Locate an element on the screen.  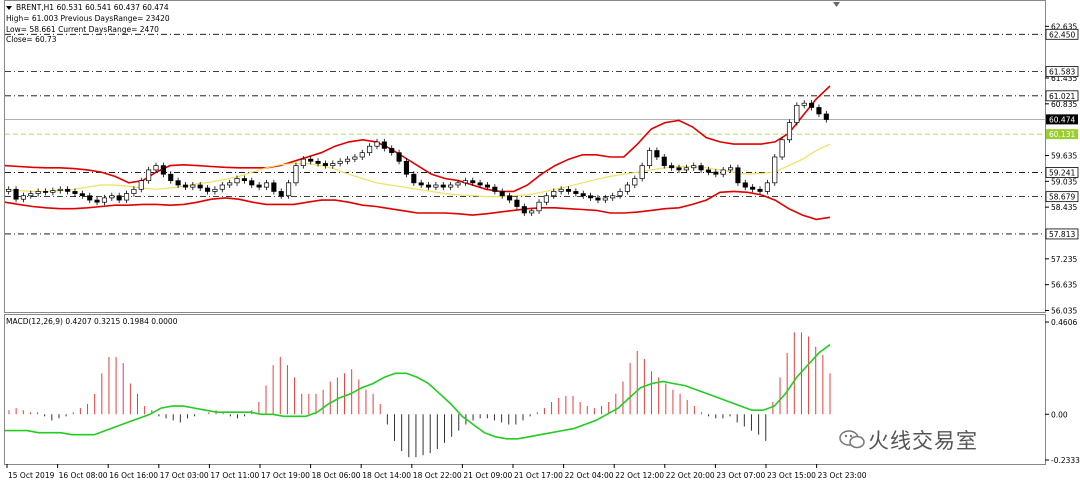
time-tick-label: 21 Oct 17:00 is located at coordinates (538, 475).